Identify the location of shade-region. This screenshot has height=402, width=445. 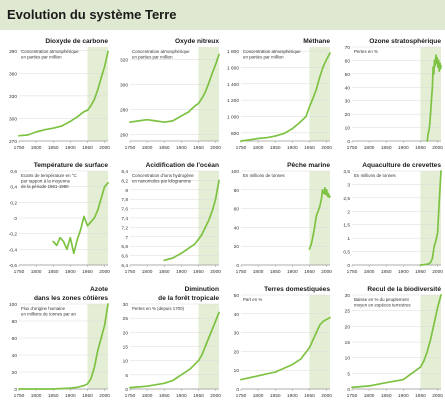
(319, 218).